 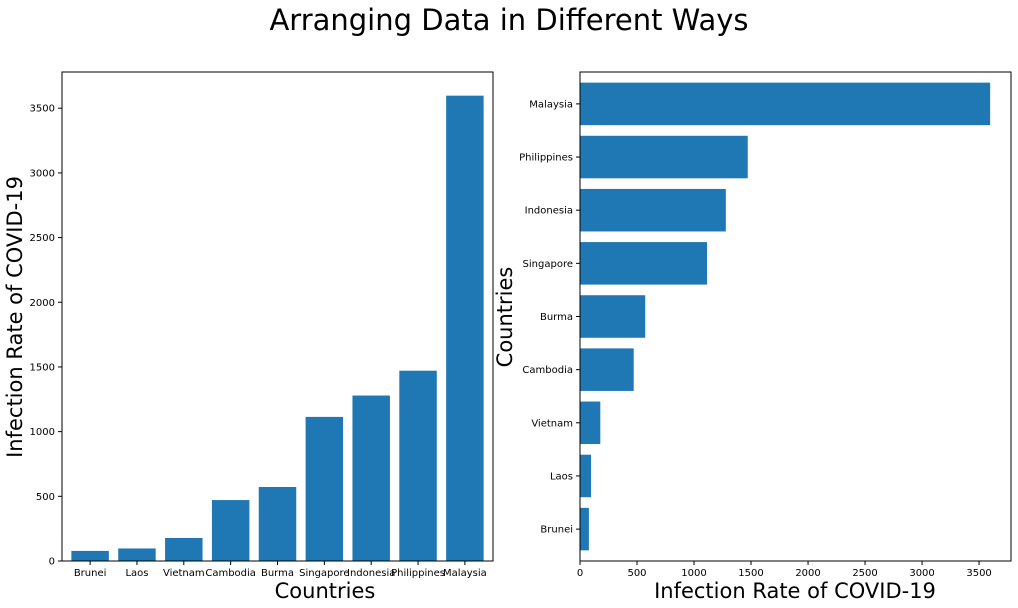 What do you see at coordinates (42, 238) in the screenshot?
I see `y-tick-label: 2500` at bounding box center [42, 238].